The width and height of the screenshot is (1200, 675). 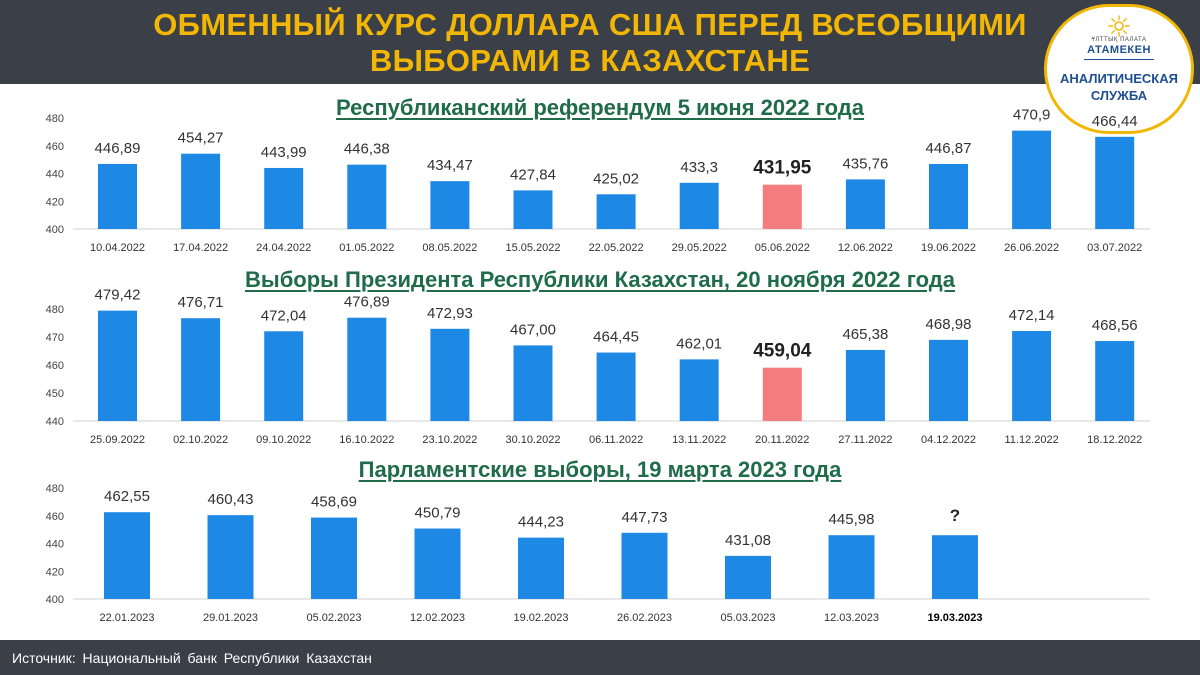 I want to click on chart2-category-label: 02.10.2022, so click(x=200, y=440).